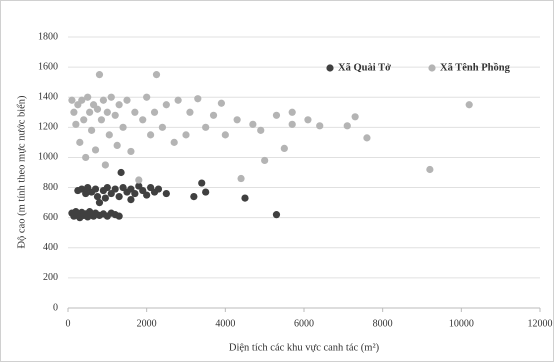 The height and width of the screenshot is (362, 554). I want to click on y-tick-label: 800, so click(50, 187).